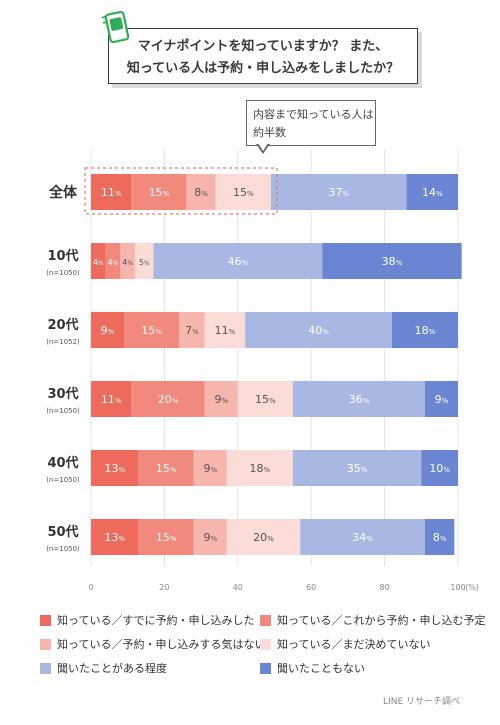 The height and width of the screenshot is (725, 500). Describe the element at coordinates (262, 147) in the screenshot. I see `callout-tail-inner` at that location.